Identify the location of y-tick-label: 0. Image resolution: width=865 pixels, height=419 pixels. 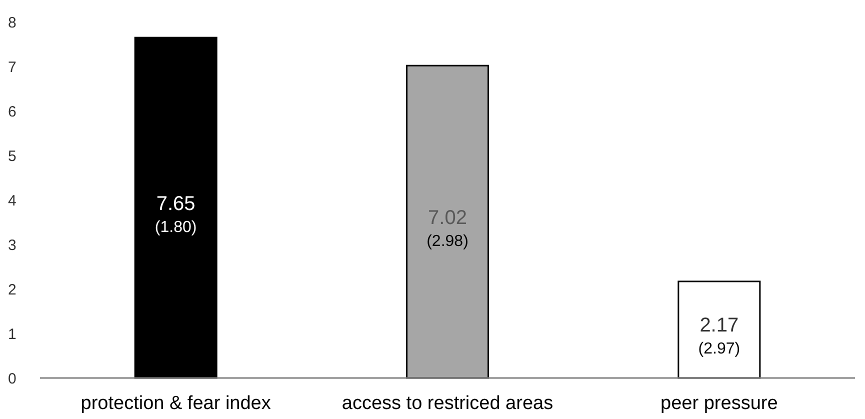
(12, 379).